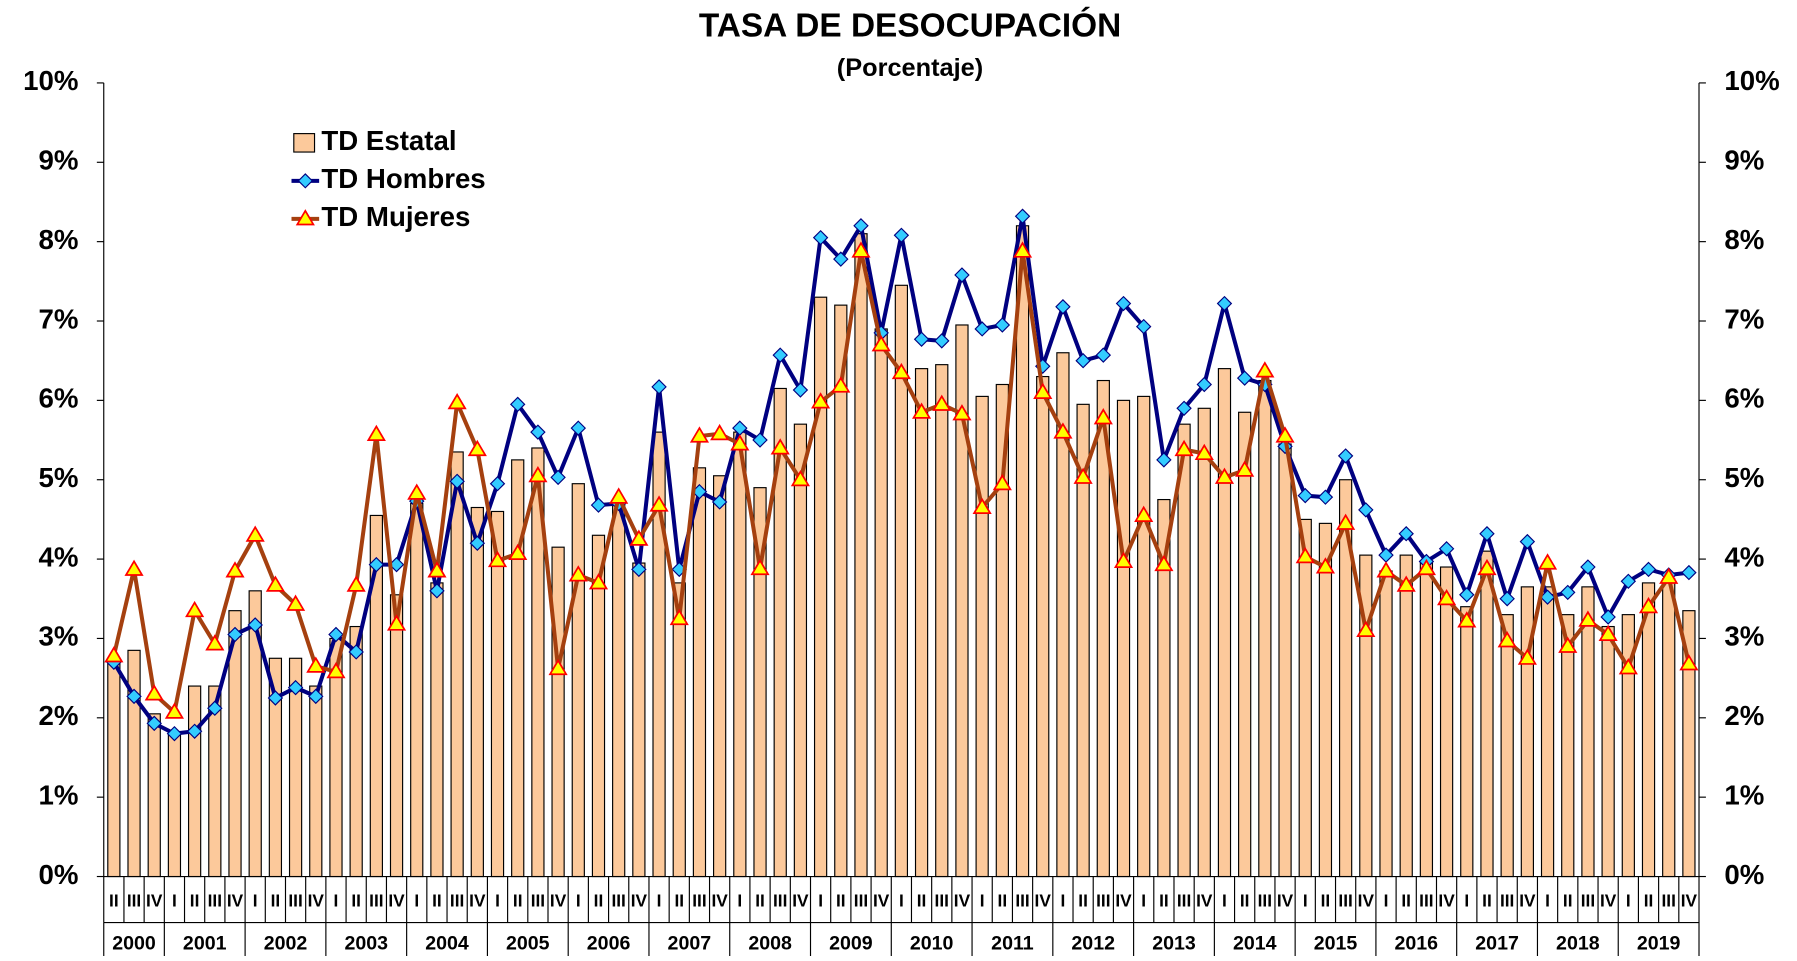 Image resolution: width=1797 pixels, height=961 pixels. Describe the element at coordinates (1744, 239) in the screenshot. I see `y2-tick-label: 8%` at that location.